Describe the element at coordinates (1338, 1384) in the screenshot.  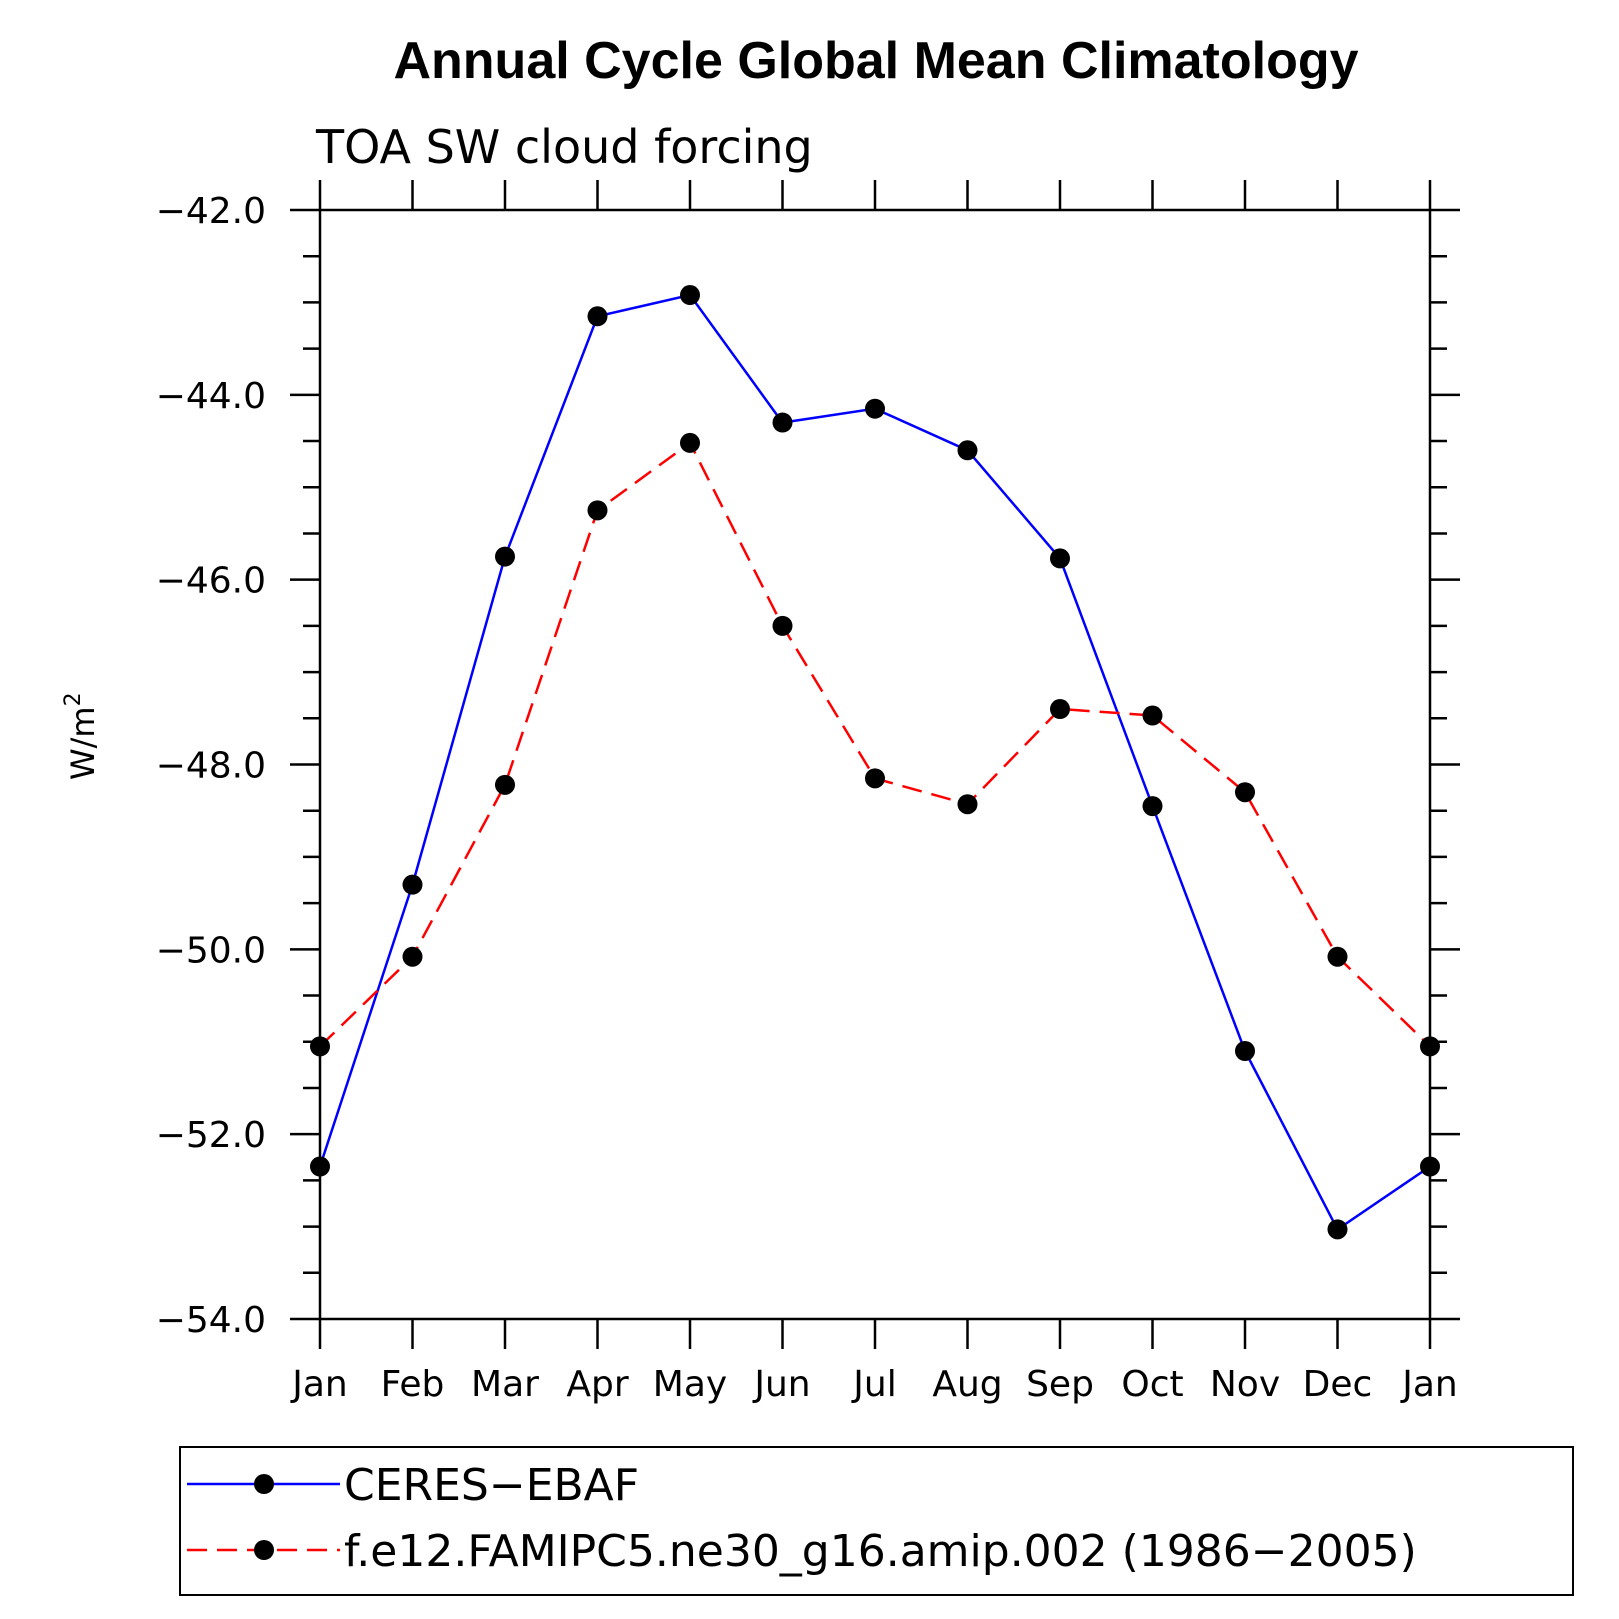
I see `x-tick-label: Dec` at that location.